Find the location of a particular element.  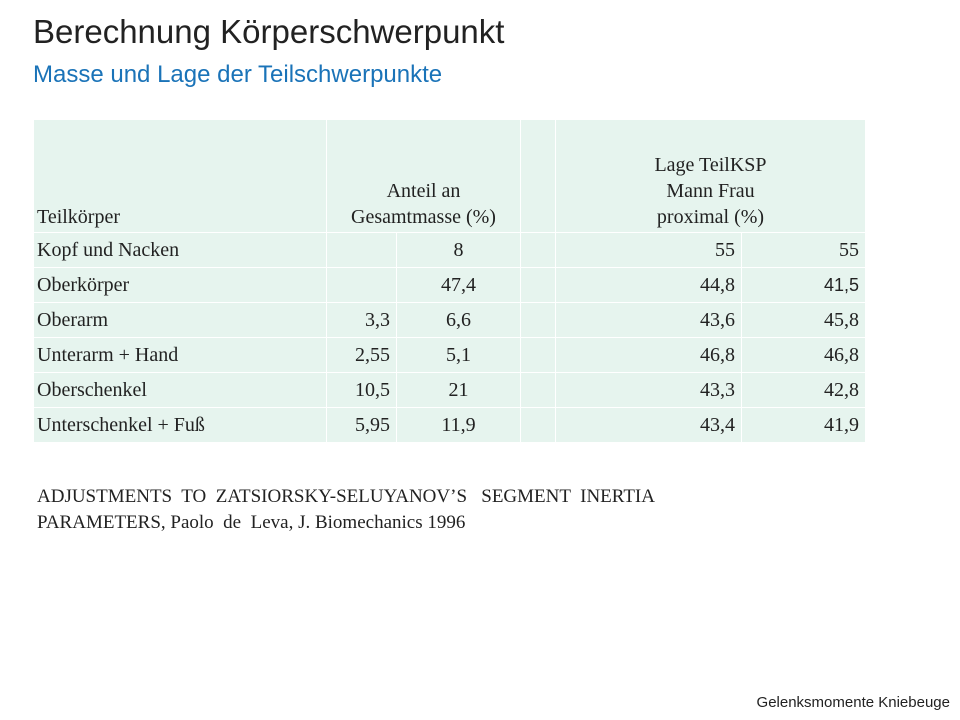

table-row: Oberarm 3,3 6,6 43,6 45,8 is located at coordinates (449, 320).